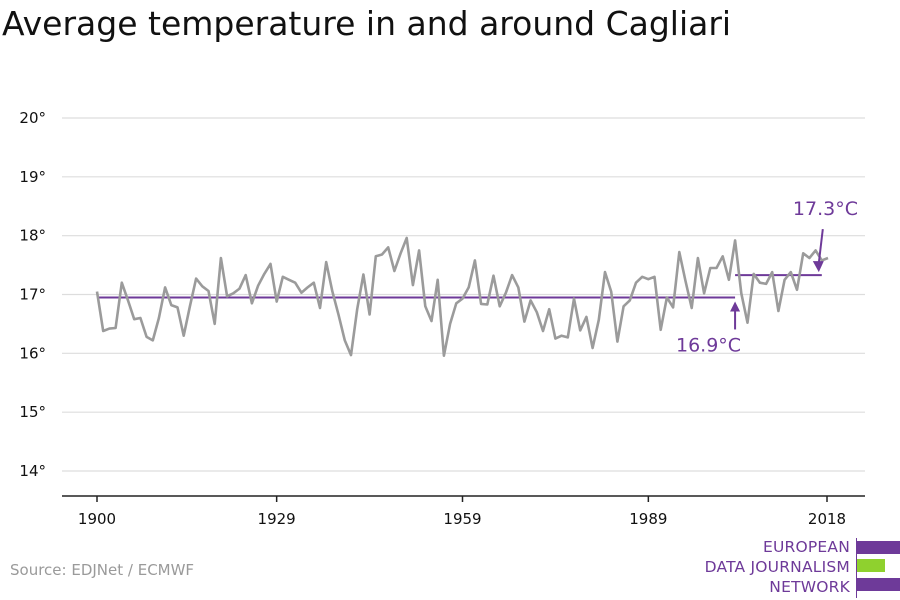 The height and width of the screenshot is (600, 900). Describe the element at coordinates (97, 519) in the screenshot. I see `x-tick-label: 1900` at that location.